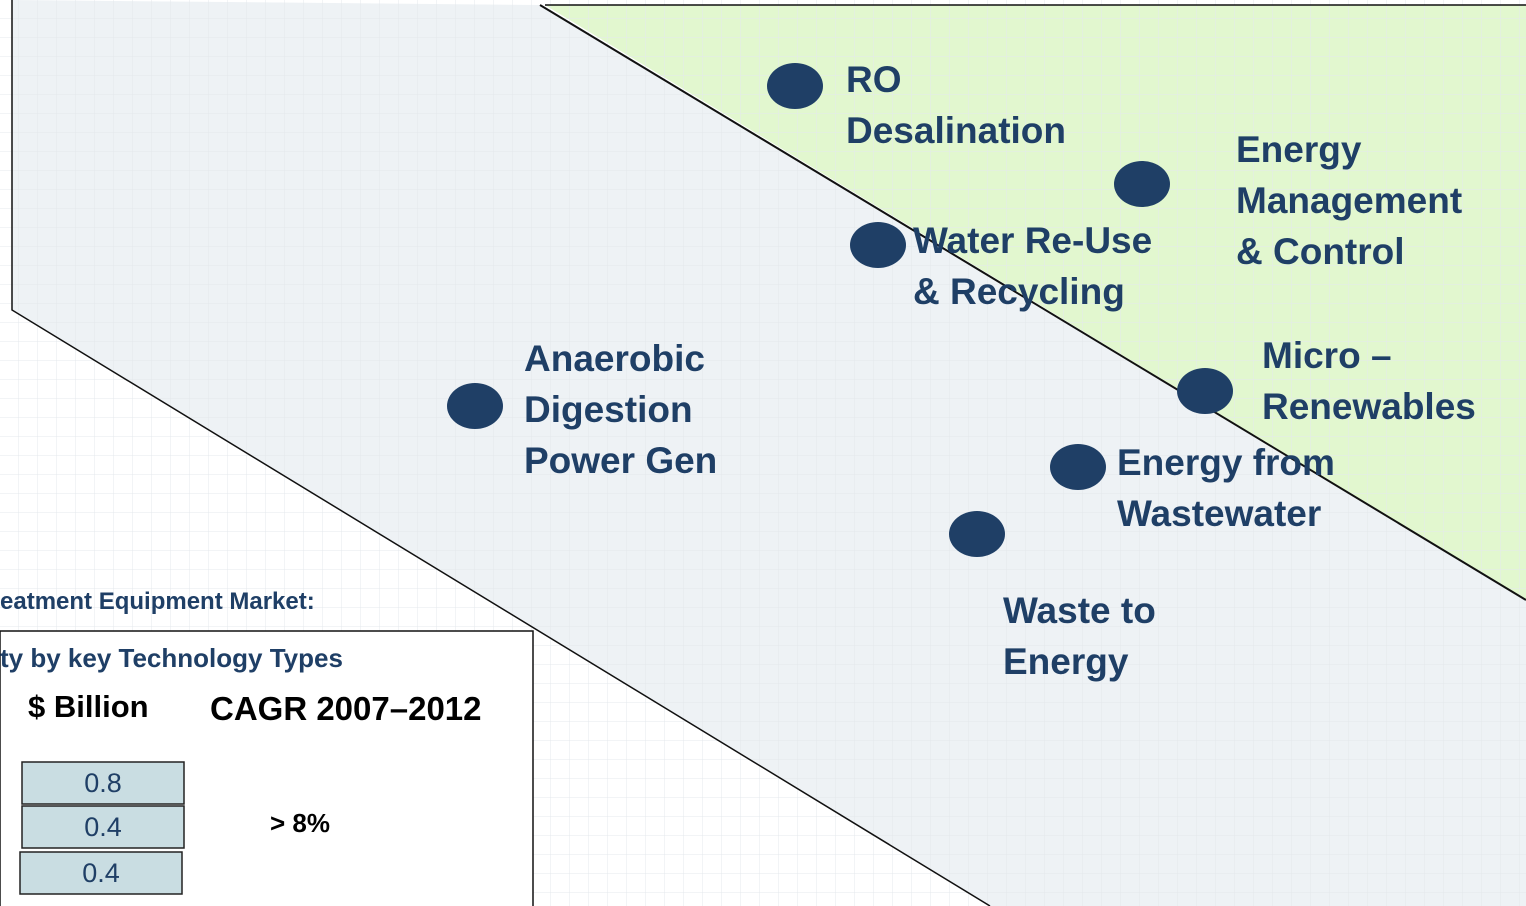 This screenshot has height=906, width=1526. Describe the element at coordinates (614, 358) in the screenshot. I see `node-label: Anaerobic` at that location.